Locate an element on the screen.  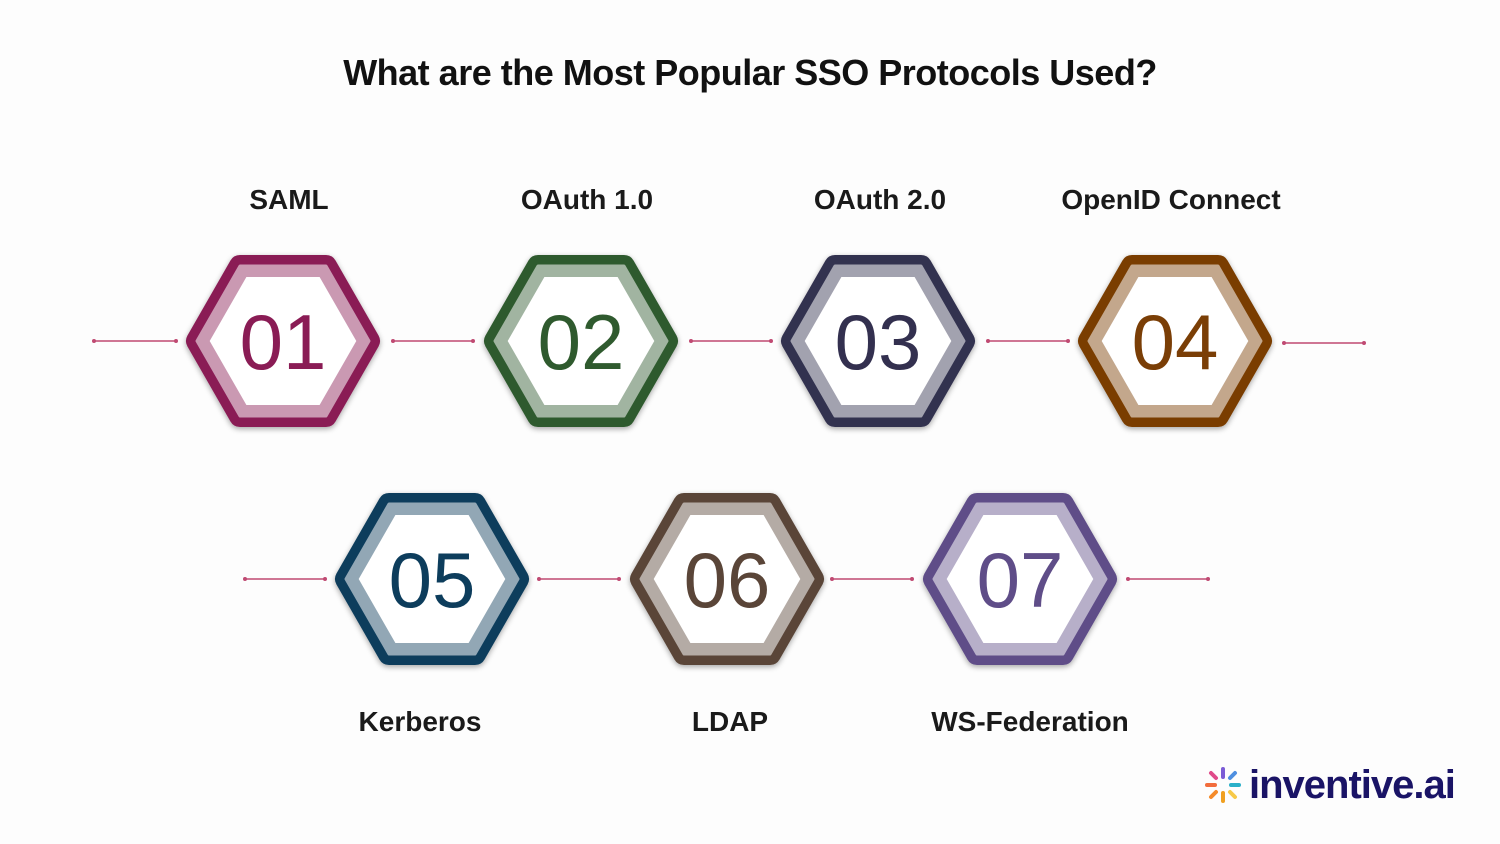
hexagon-number-02: 02 is located at coordinates (581, 342).